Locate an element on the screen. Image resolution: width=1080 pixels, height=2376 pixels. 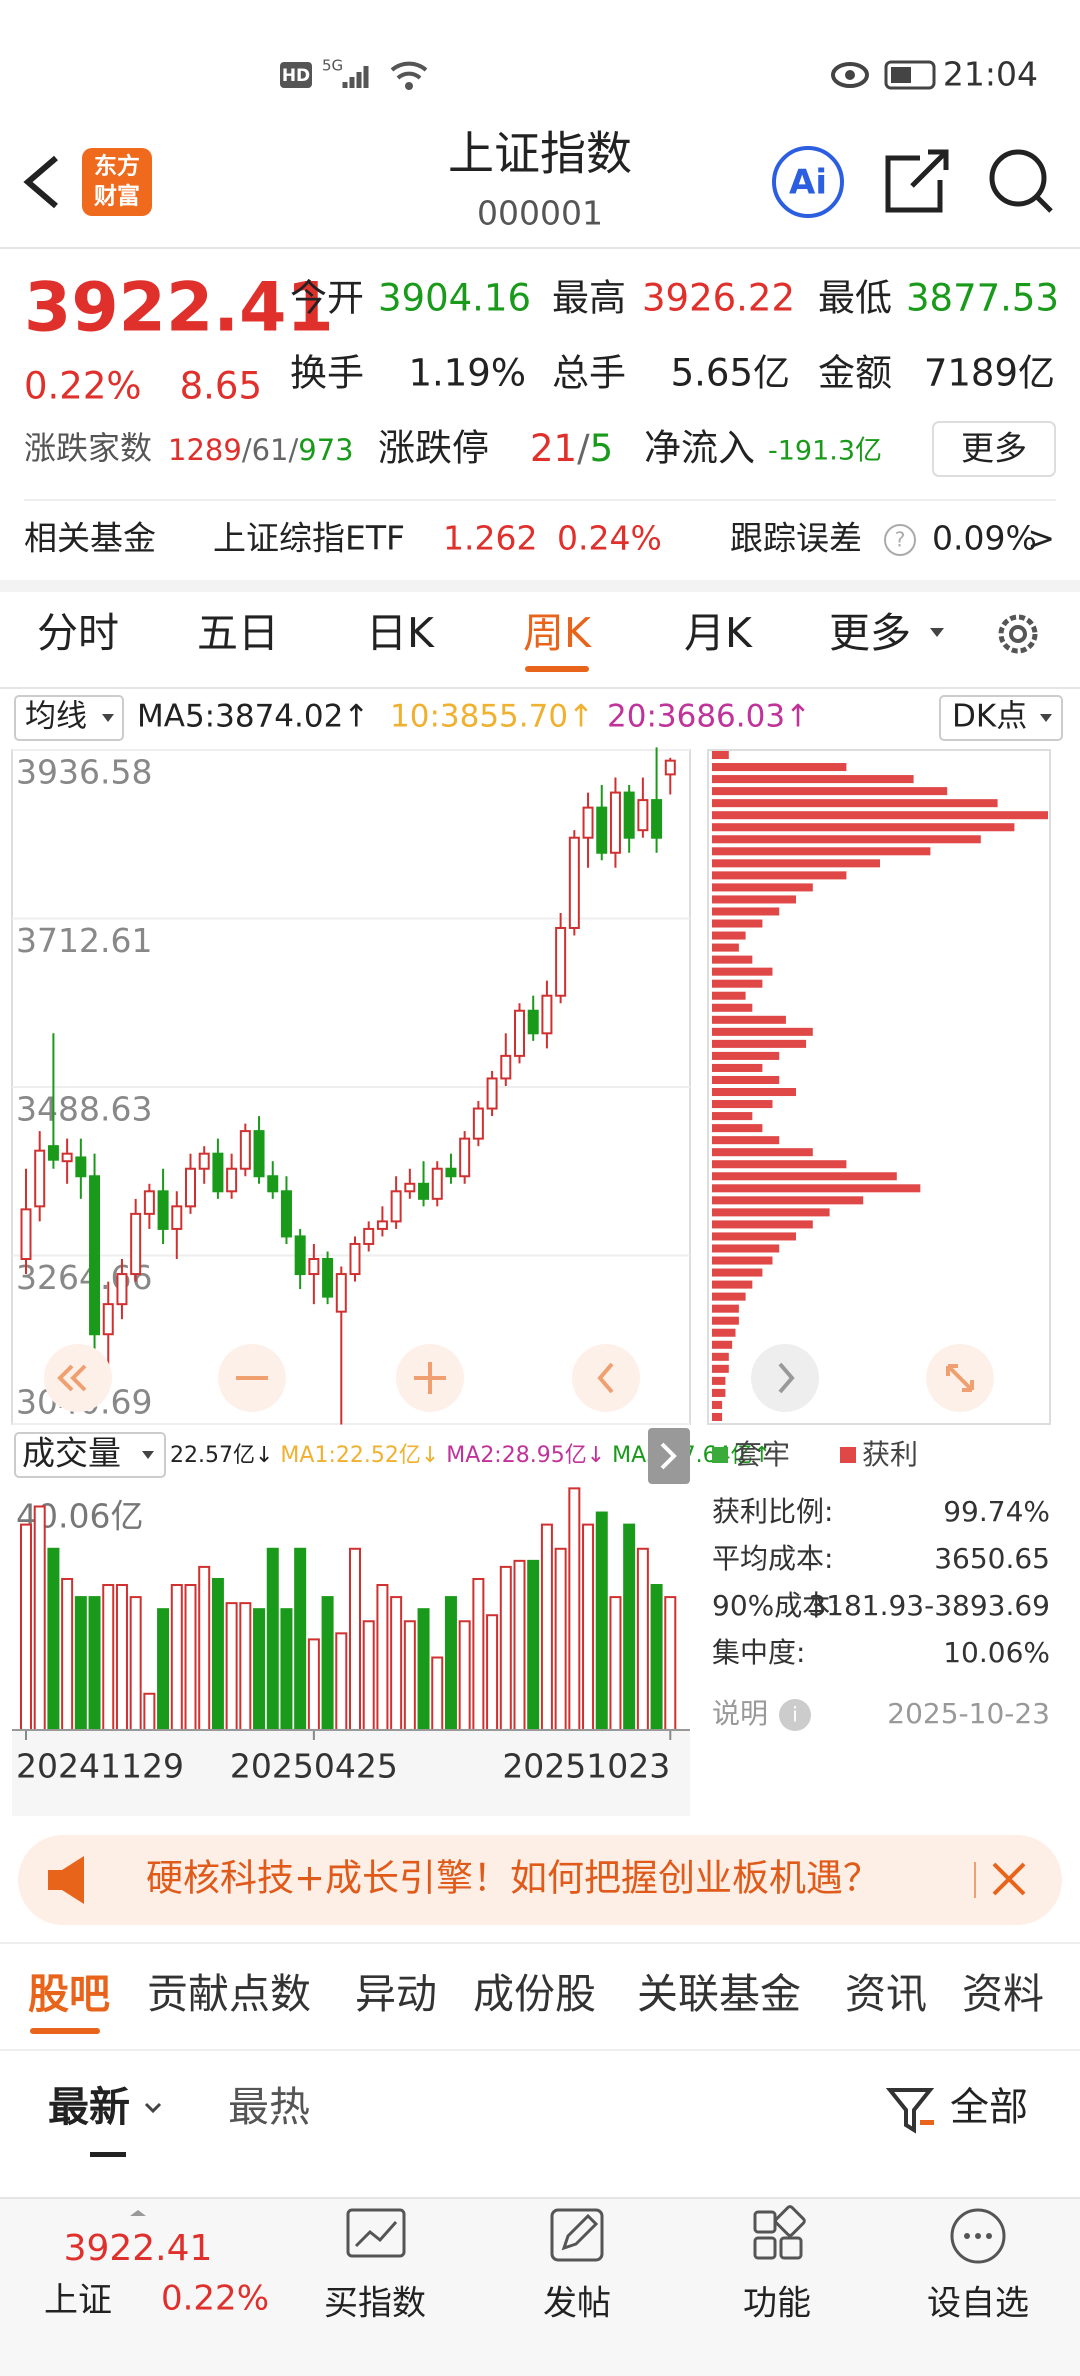
nav-item: 设自选 is located at coordinates (978, 2304).